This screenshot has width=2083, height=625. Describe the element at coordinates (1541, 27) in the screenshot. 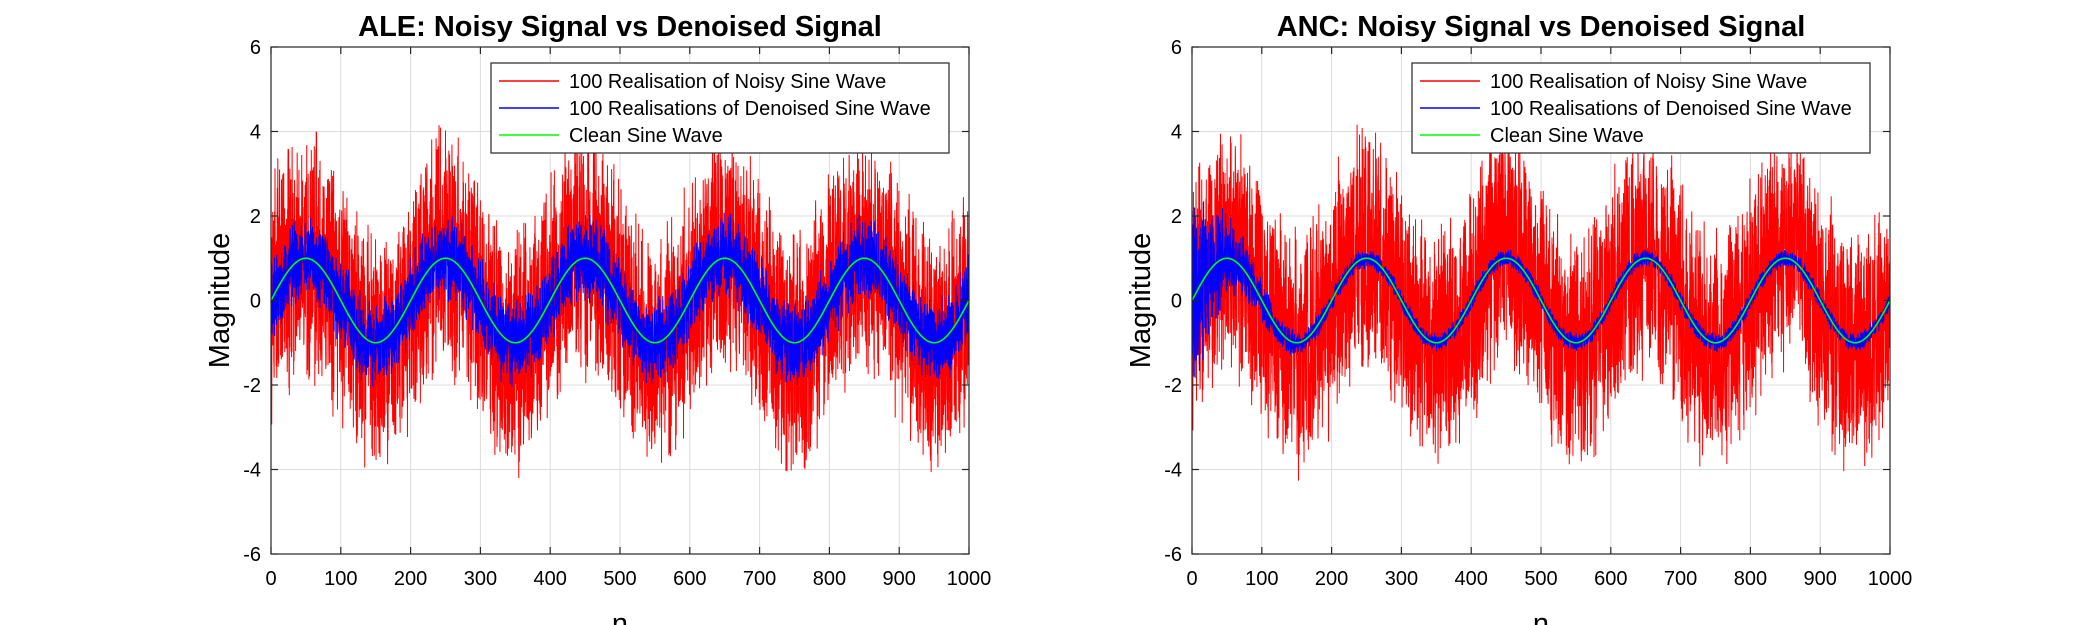

I see `chart-title: ANC: Noisy Signal vs Denoised Signal` at that location.